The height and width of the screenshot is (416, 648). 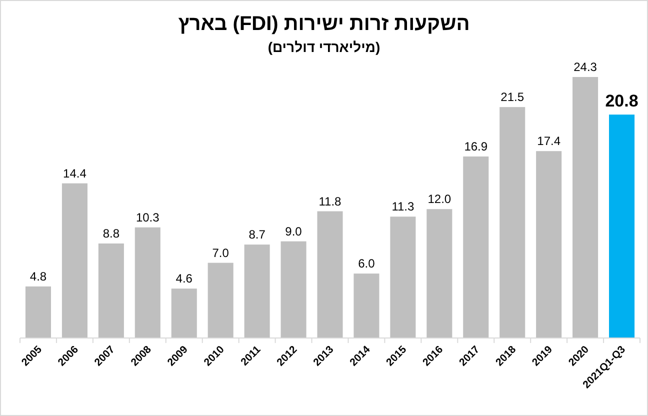 I want to click on data-label: 16.9, so click(x=476, y=146).